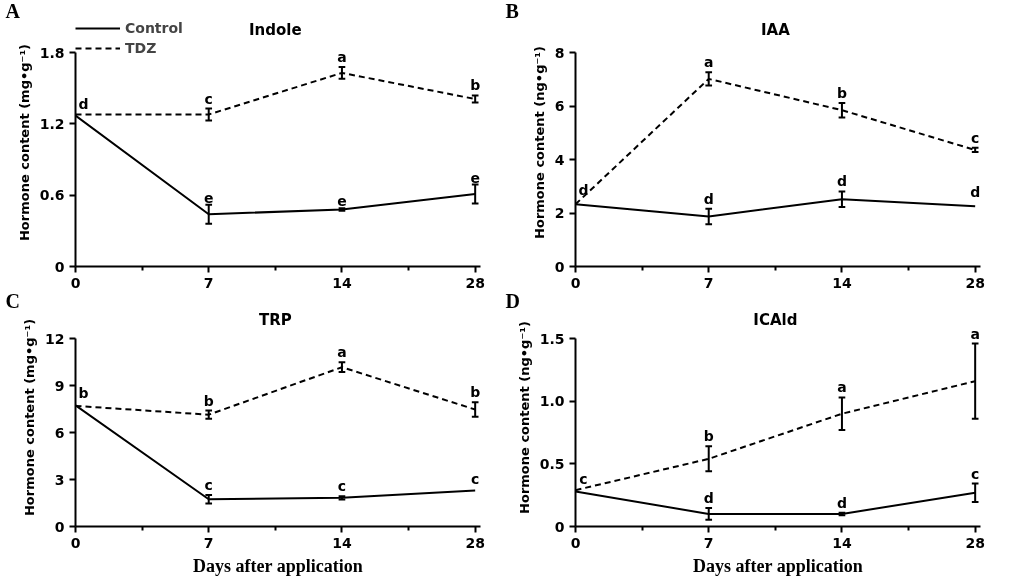 The image size is (1013, 578). I want to click on chart-title: IAA, so click(775, 29).